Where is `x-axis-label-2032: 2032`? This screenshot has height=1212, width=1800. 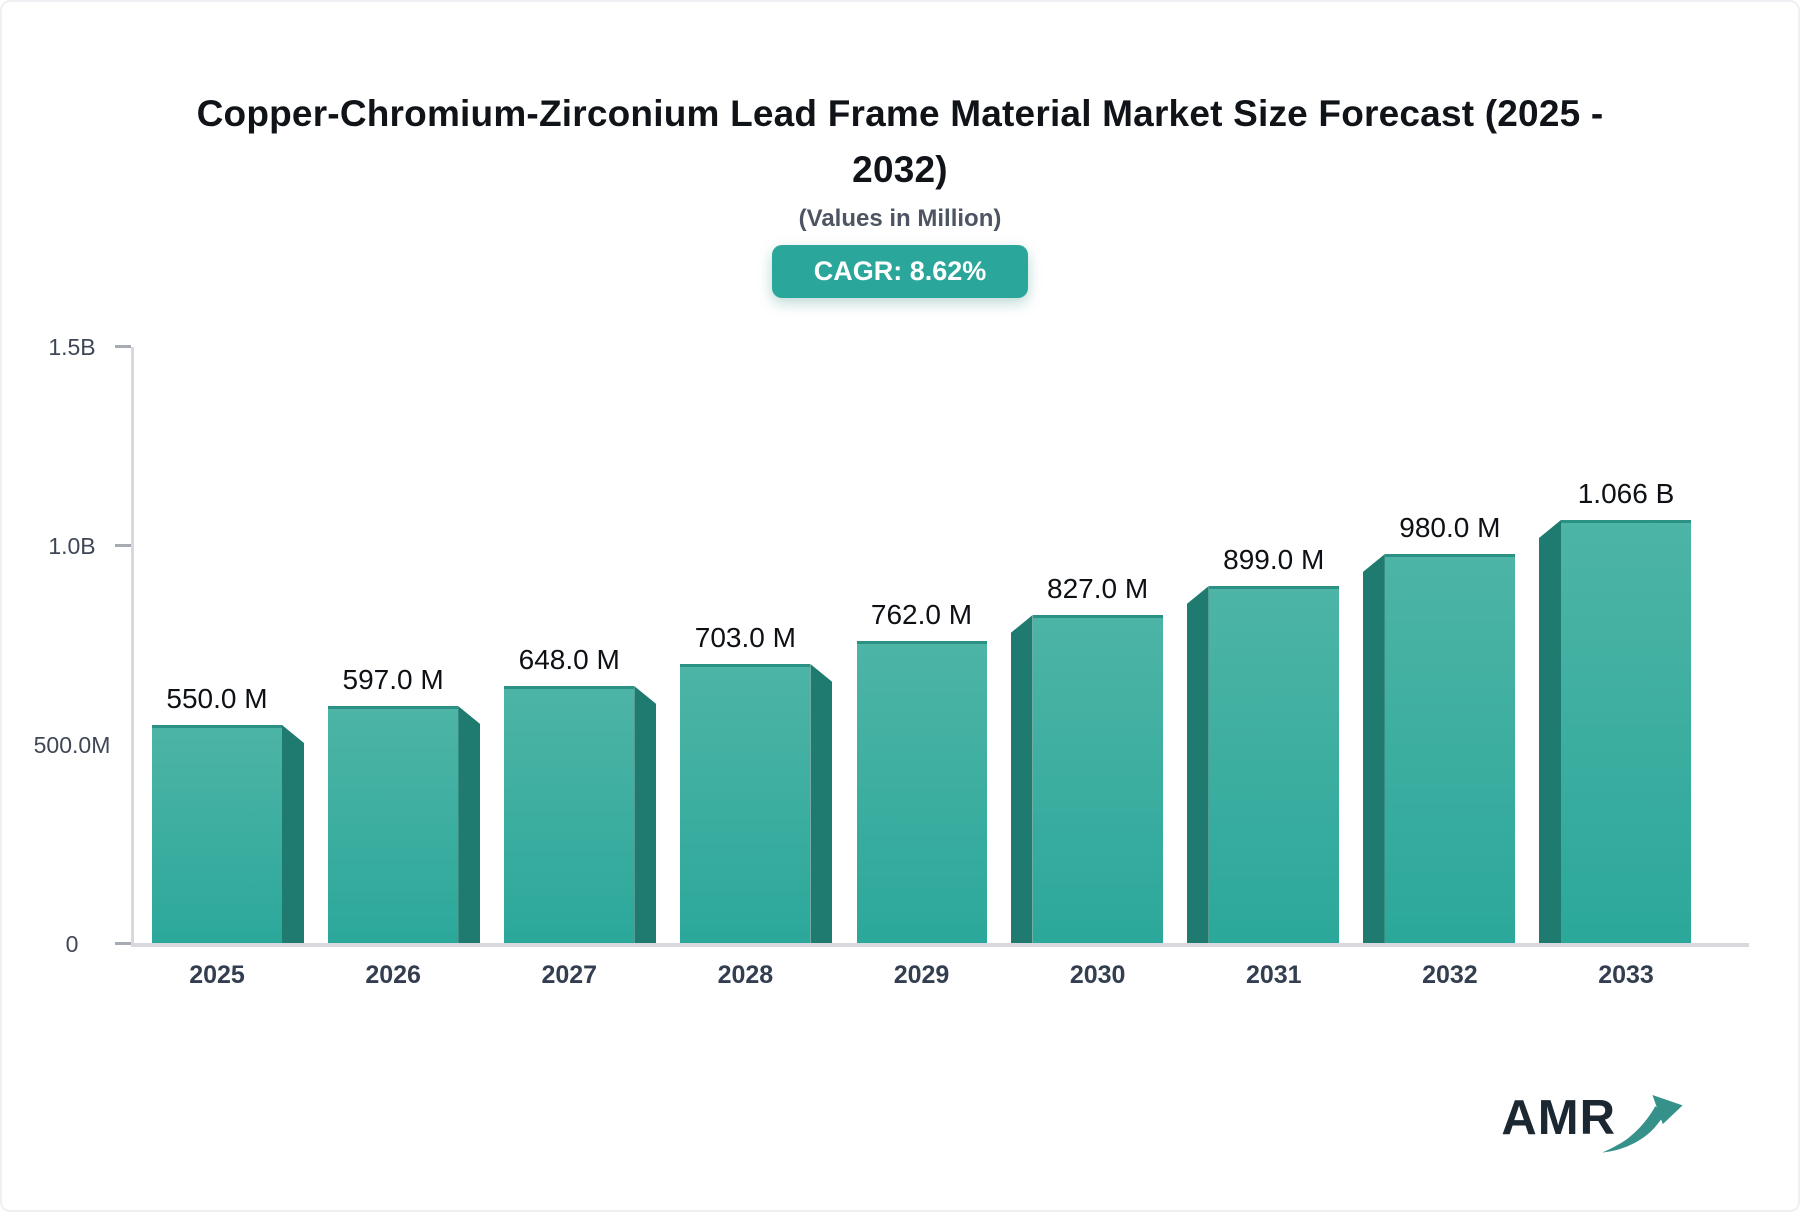
x-axis-label-2032: 2032 is located at coordinates (1450, 975).